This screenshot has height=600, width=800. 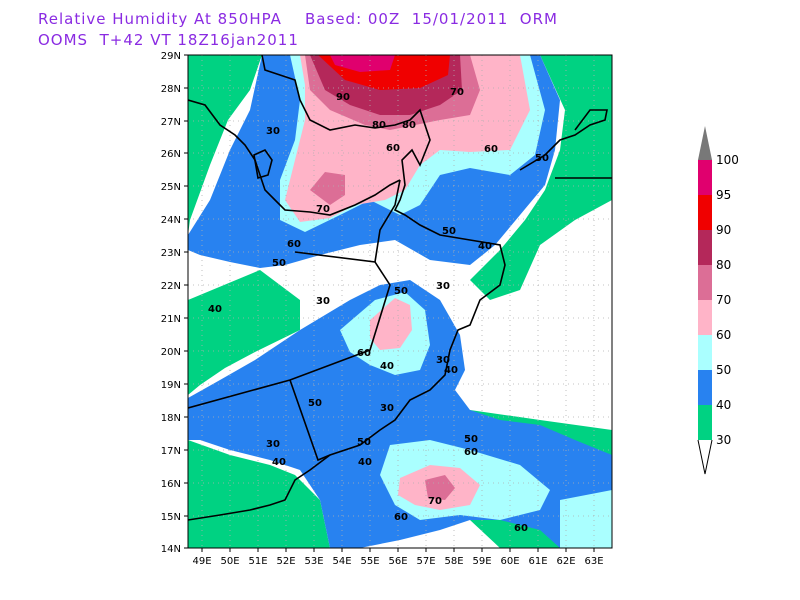 What do you see at coordinates (201, 561) in the screenshot?
I see `lon-label: 49E` at bounding box center [201, 561].